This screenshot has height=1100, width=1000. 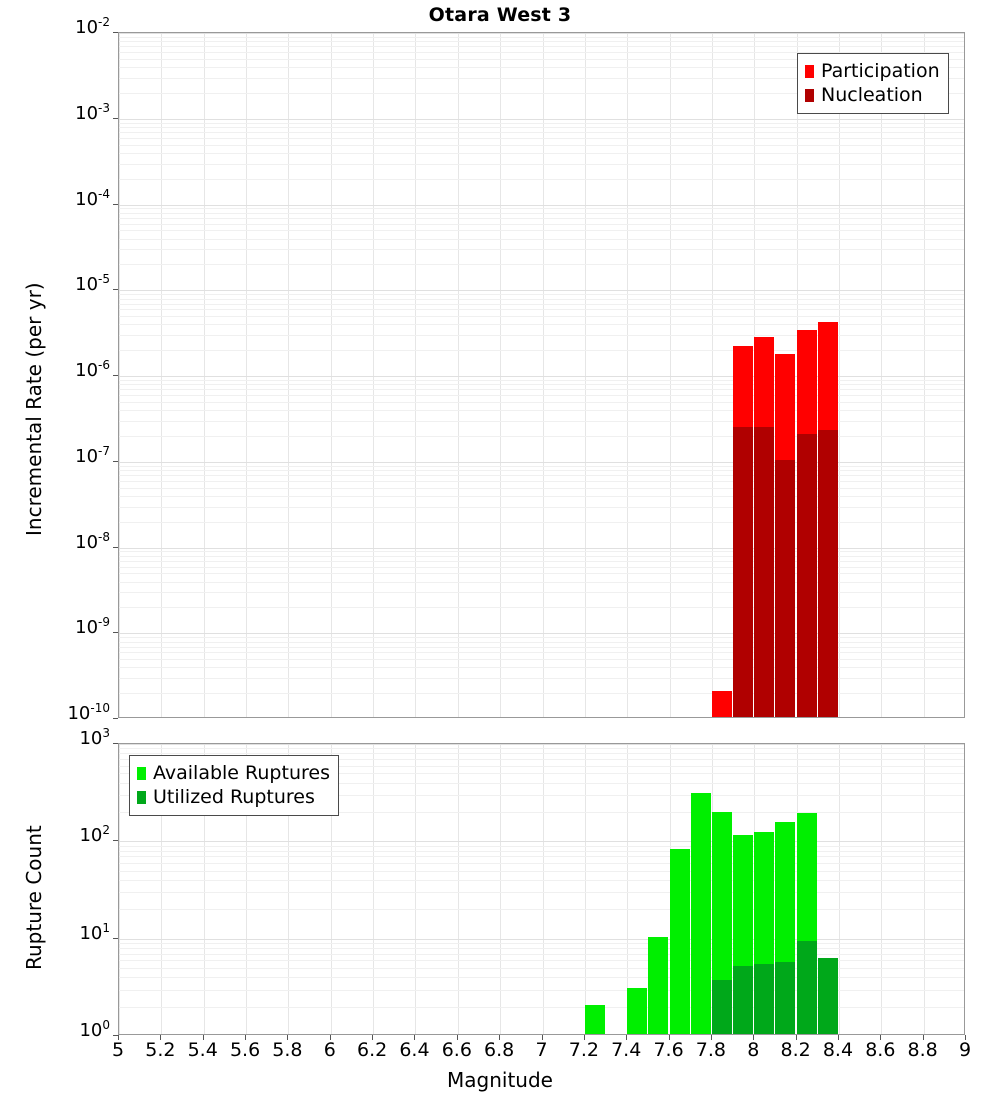 I want to click on legend-label: Participation, so click(x=880, y=70).